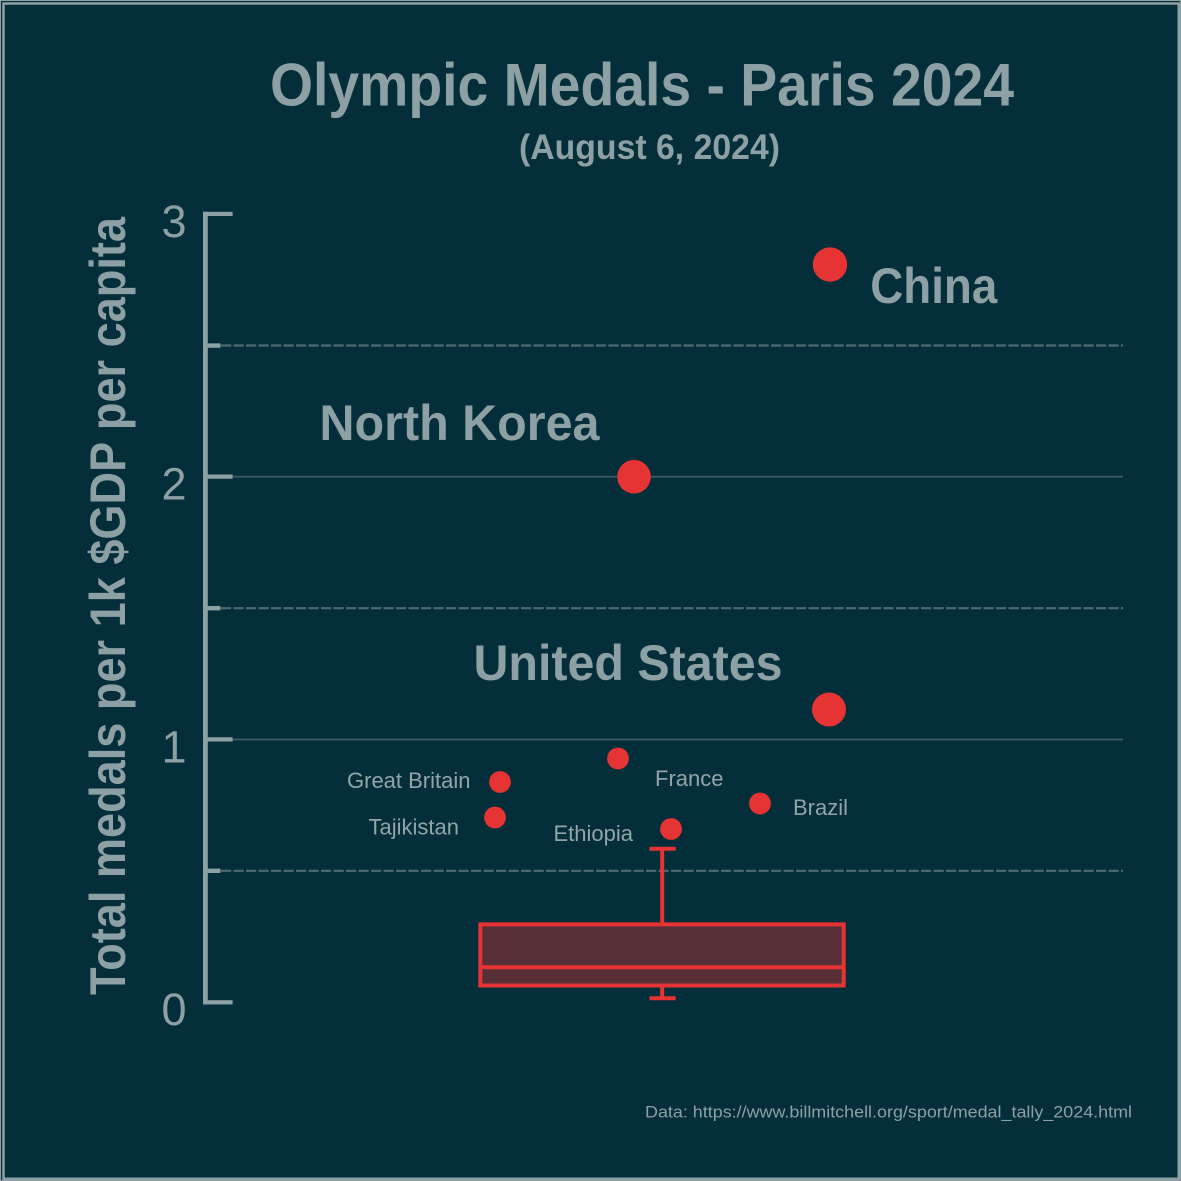 This screenshot has height=1181, width=1181. What do you see at coordinates (820, 807) in the screenshot?
I see `svg-text: Brazil` at bounding box center [820, 807].